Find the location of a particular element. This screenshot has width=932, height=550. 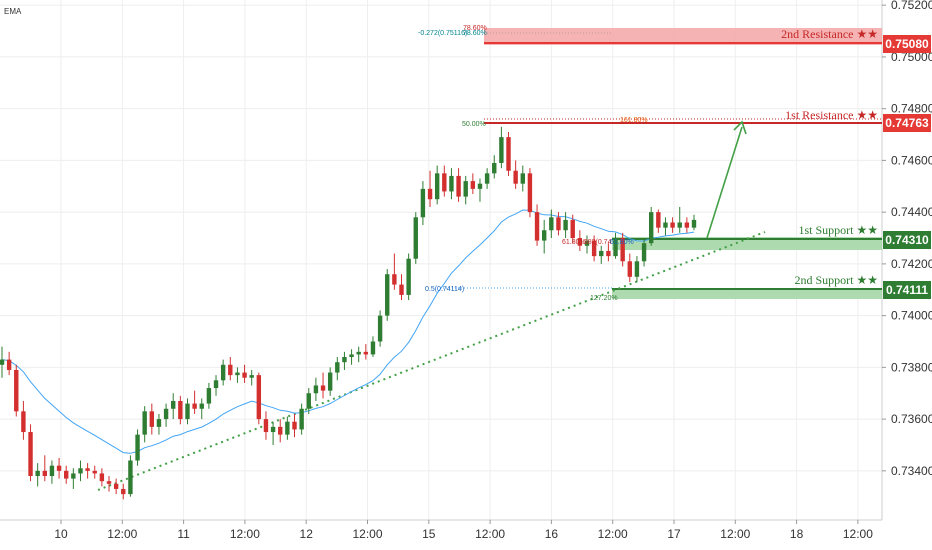

second-resistance-zone is located at coordinates (683, 36).